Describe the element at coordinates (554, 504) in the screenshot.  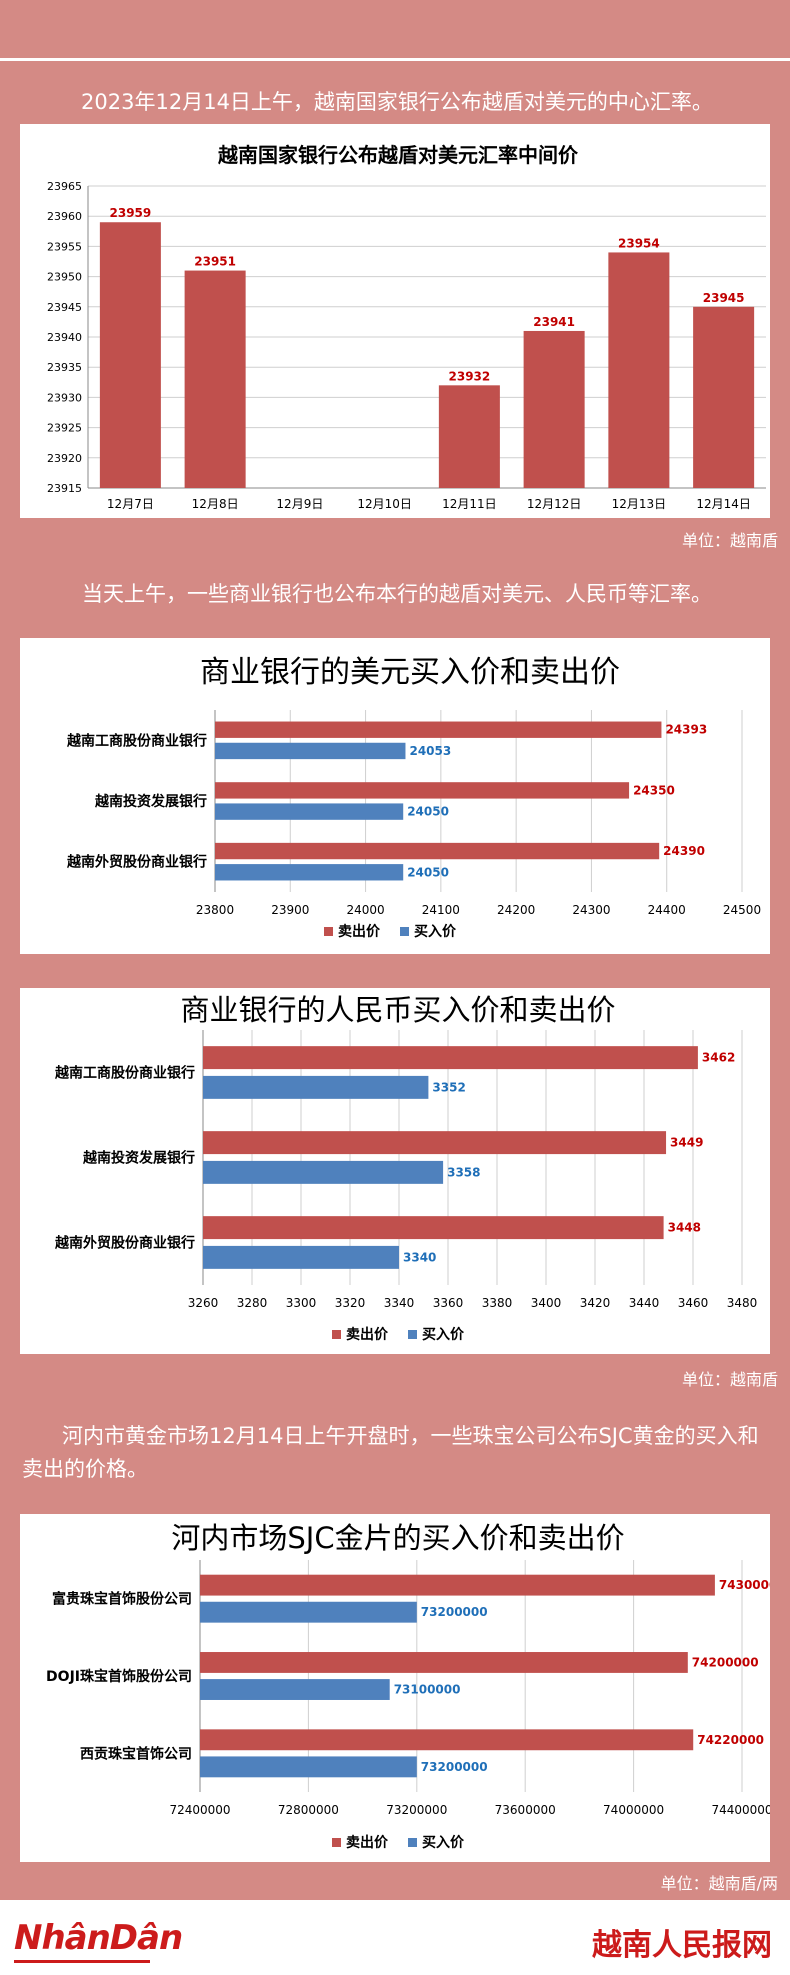
I see `x-tick-label: 12月12日` at that location.